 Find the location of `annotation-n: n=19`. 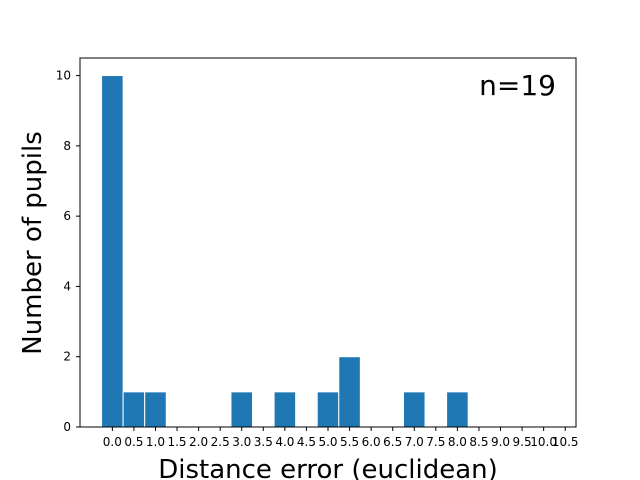

annotation-n: n=19 is located at coordinates (517, 85).